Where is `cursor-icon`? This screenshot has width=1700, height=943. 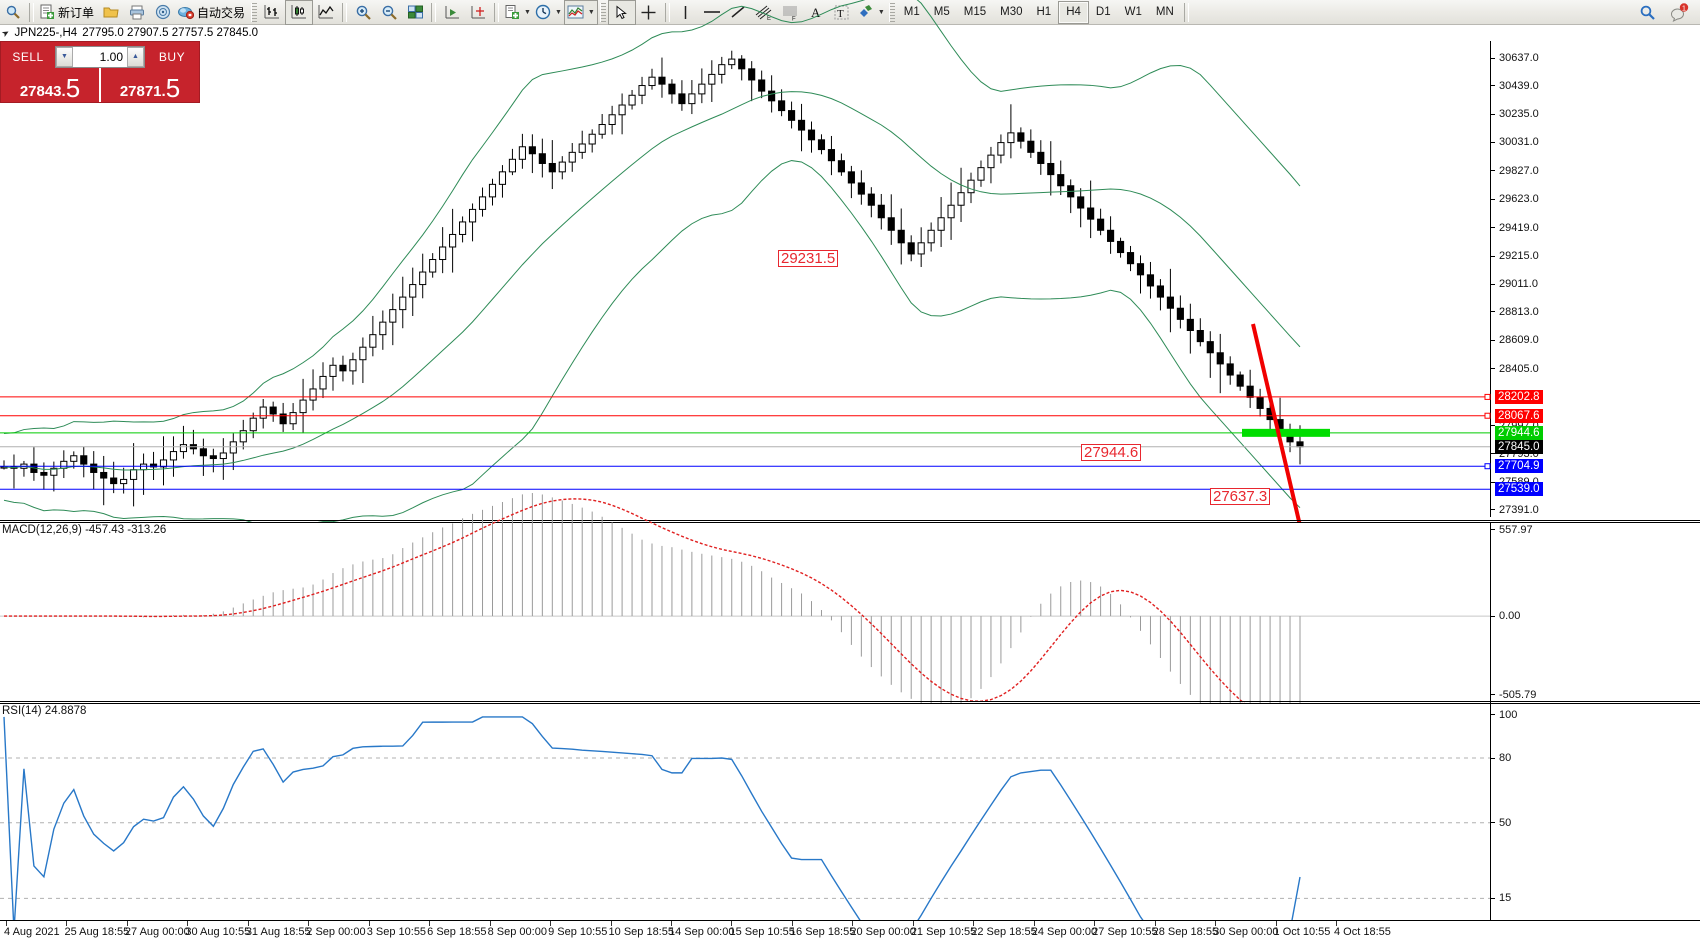 cursor-icon is located at coordinates (621, 12).